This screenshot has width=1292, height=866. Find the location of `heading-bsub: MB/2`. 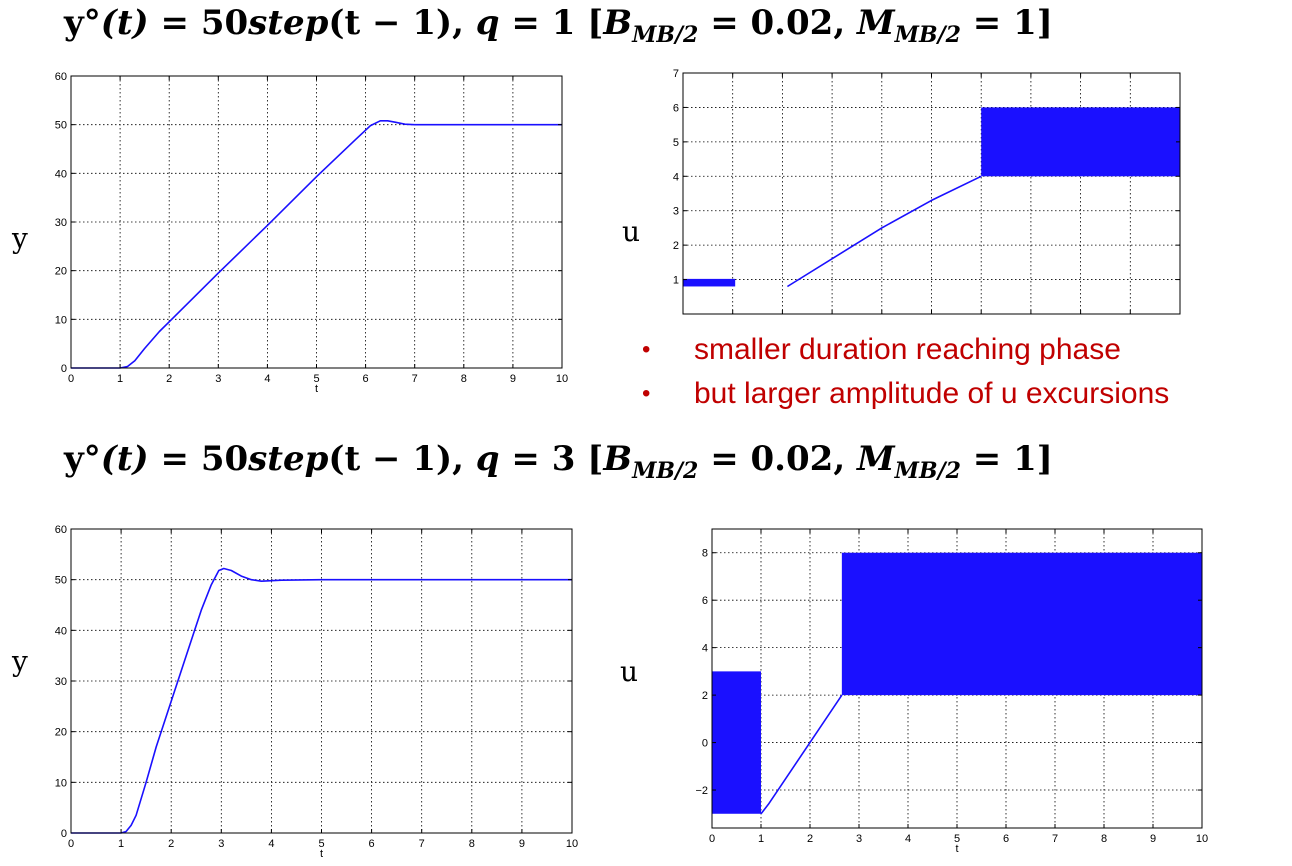

heading-bsub: MB/2 is located at coordinates (665, 470).